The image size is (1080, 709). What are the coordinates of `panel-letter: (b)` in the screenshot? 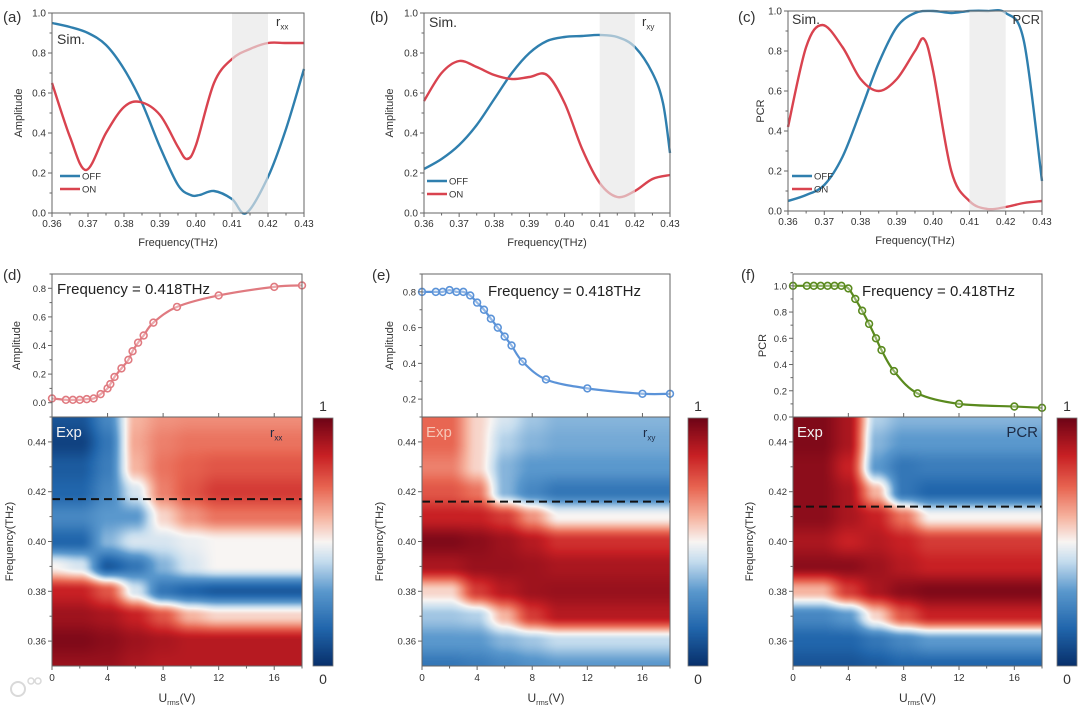 It's located at (379, 17).